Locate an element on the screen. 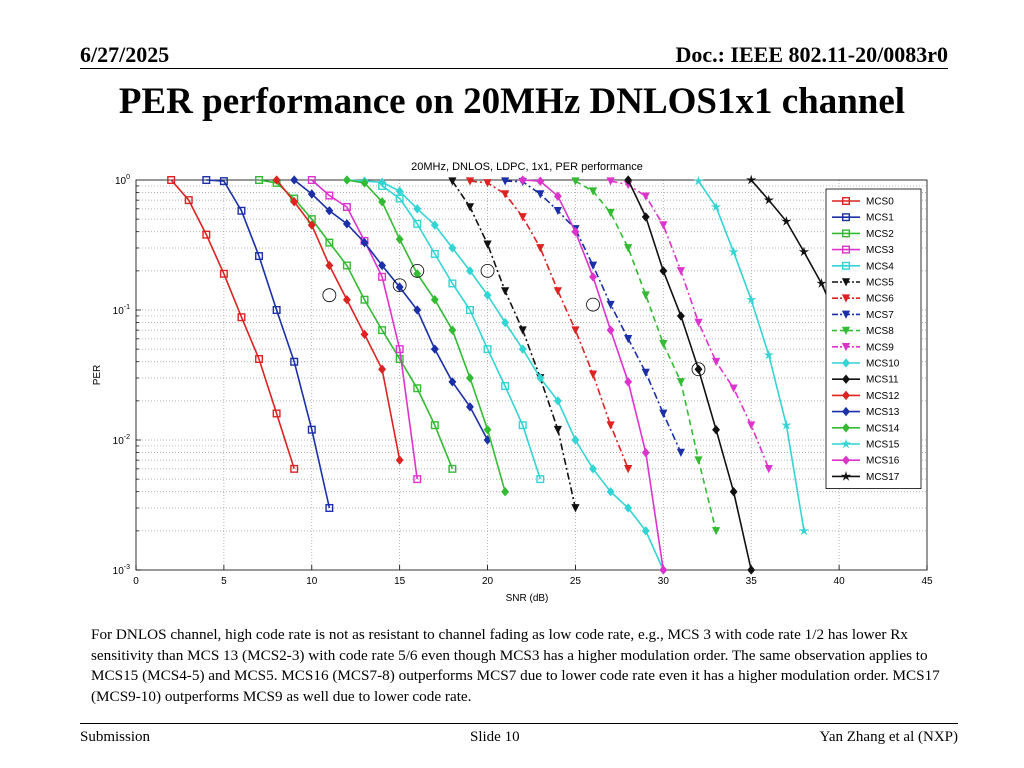 The image size is (1024, 768). x-tick-label: 30 is located at coordinates (664, 581).